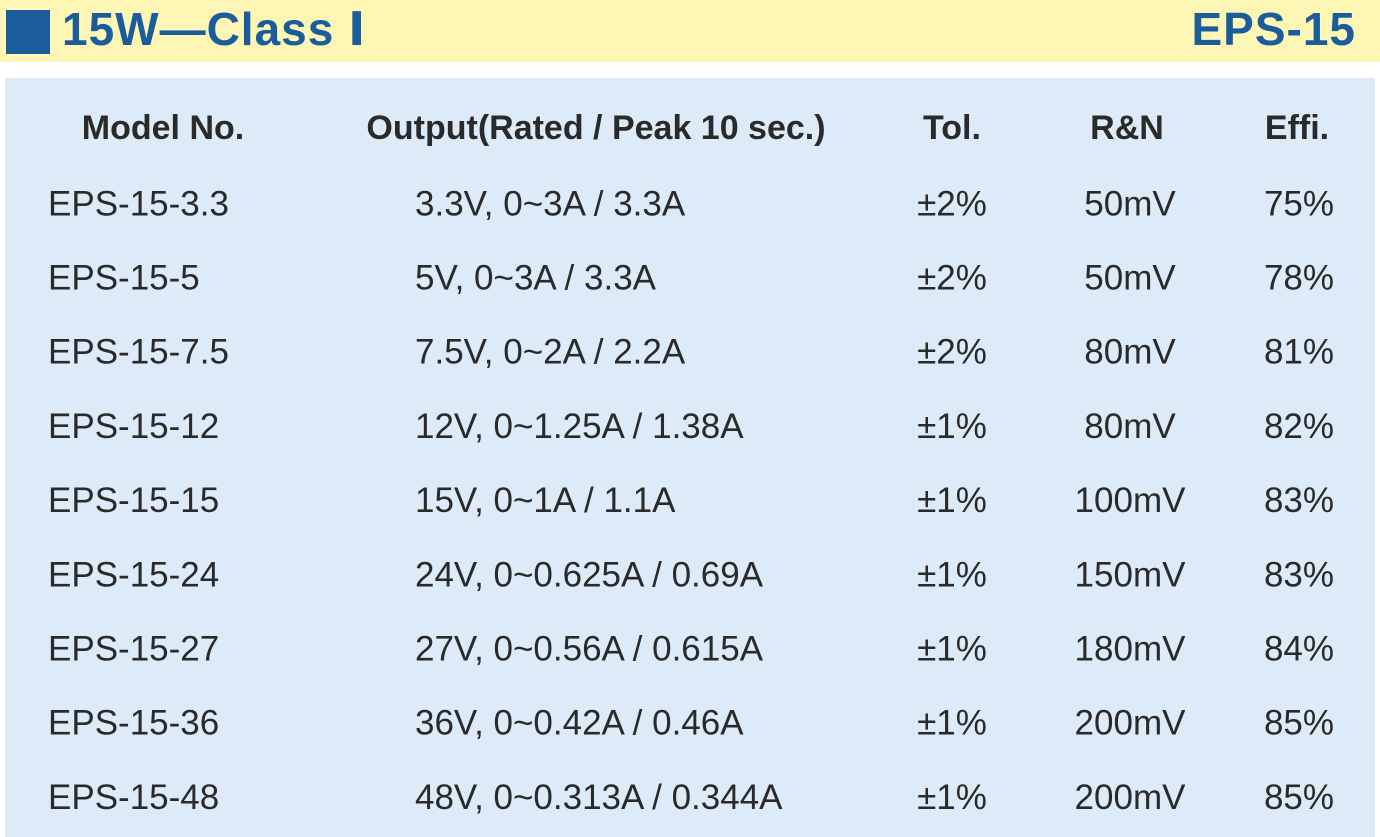  What do you see at coordinates (579, 426) in the screenshot?
I see `output-cell: 12V, 0~1.25A / 1.38A` at bounding box center [579, 426].